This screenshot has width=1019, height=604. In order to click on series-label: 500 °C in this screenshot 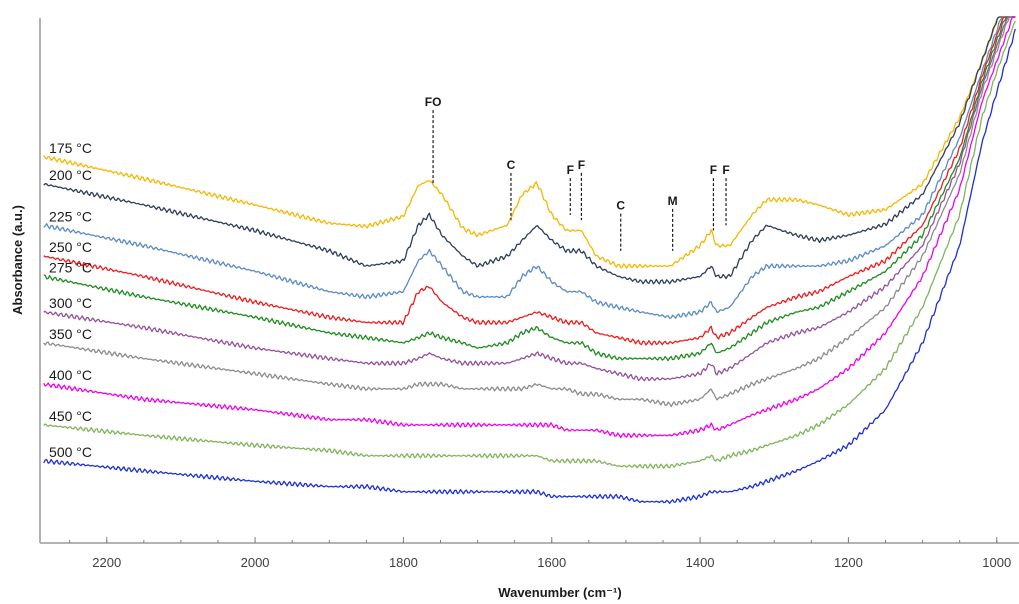, I will do `click(70, 452)`.